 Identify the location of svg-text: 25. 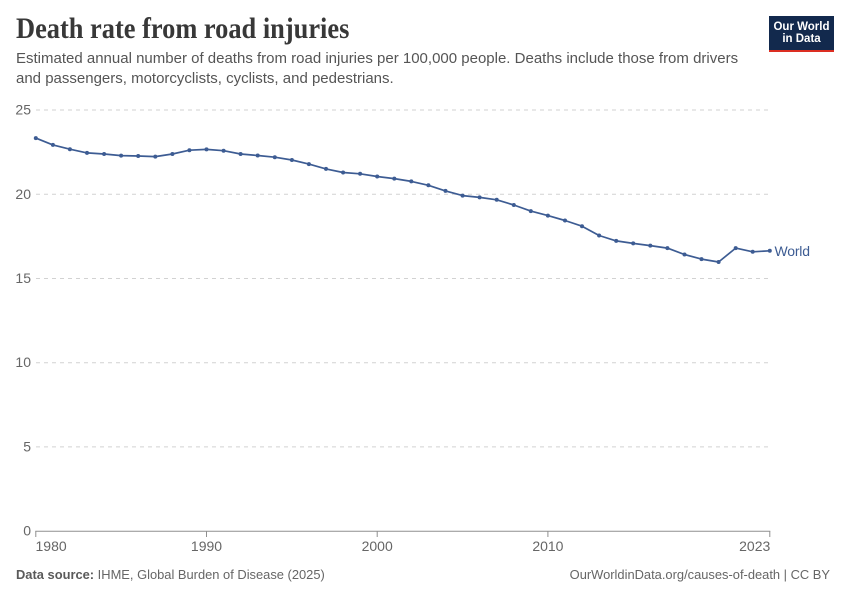
(23, 110).